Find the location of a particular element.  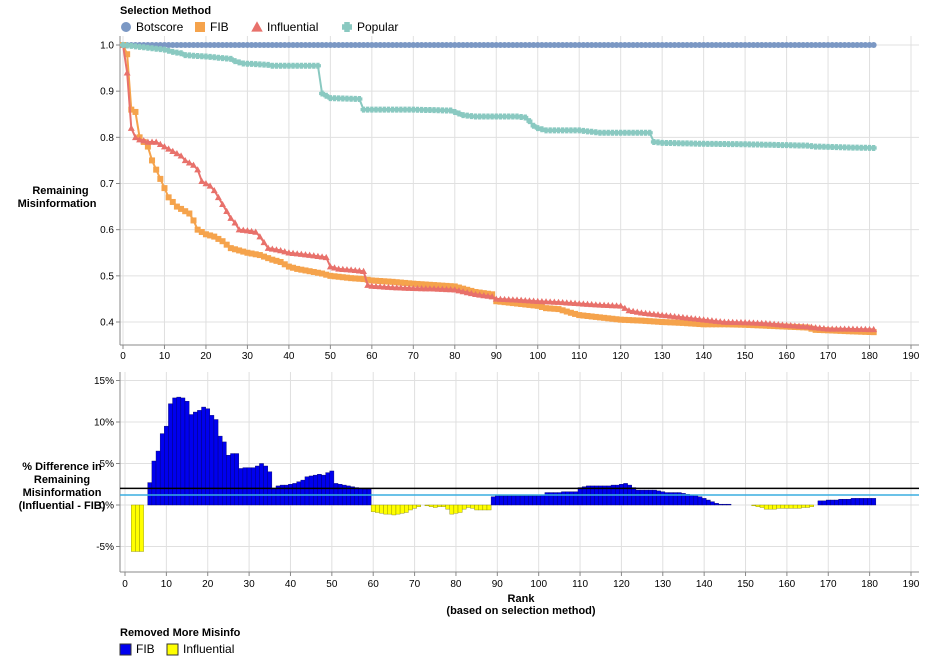

popular-point is located at coordinates (873, 147).